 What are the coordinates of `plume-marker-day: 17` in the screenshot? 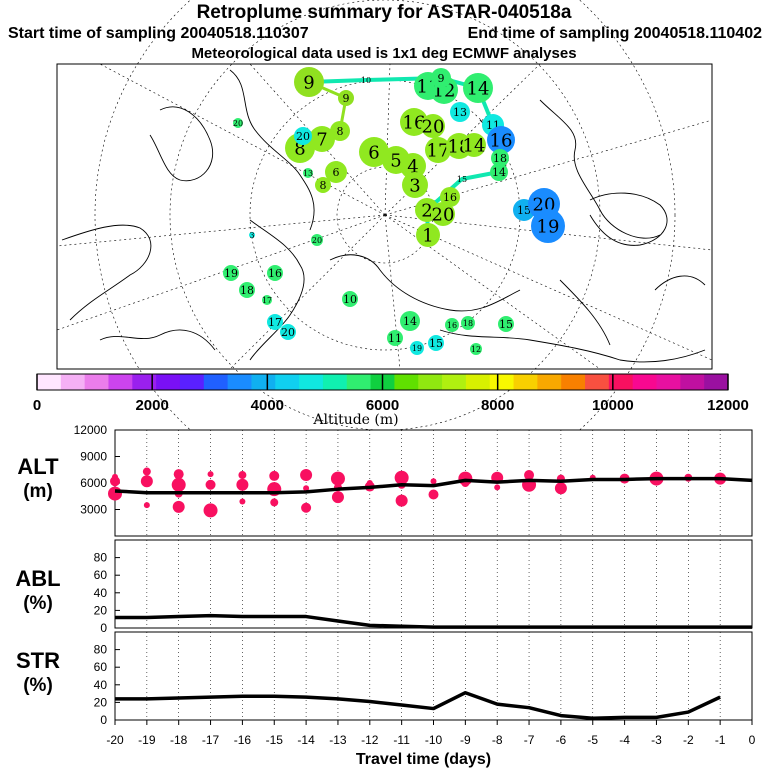 It's located at (275, 322).